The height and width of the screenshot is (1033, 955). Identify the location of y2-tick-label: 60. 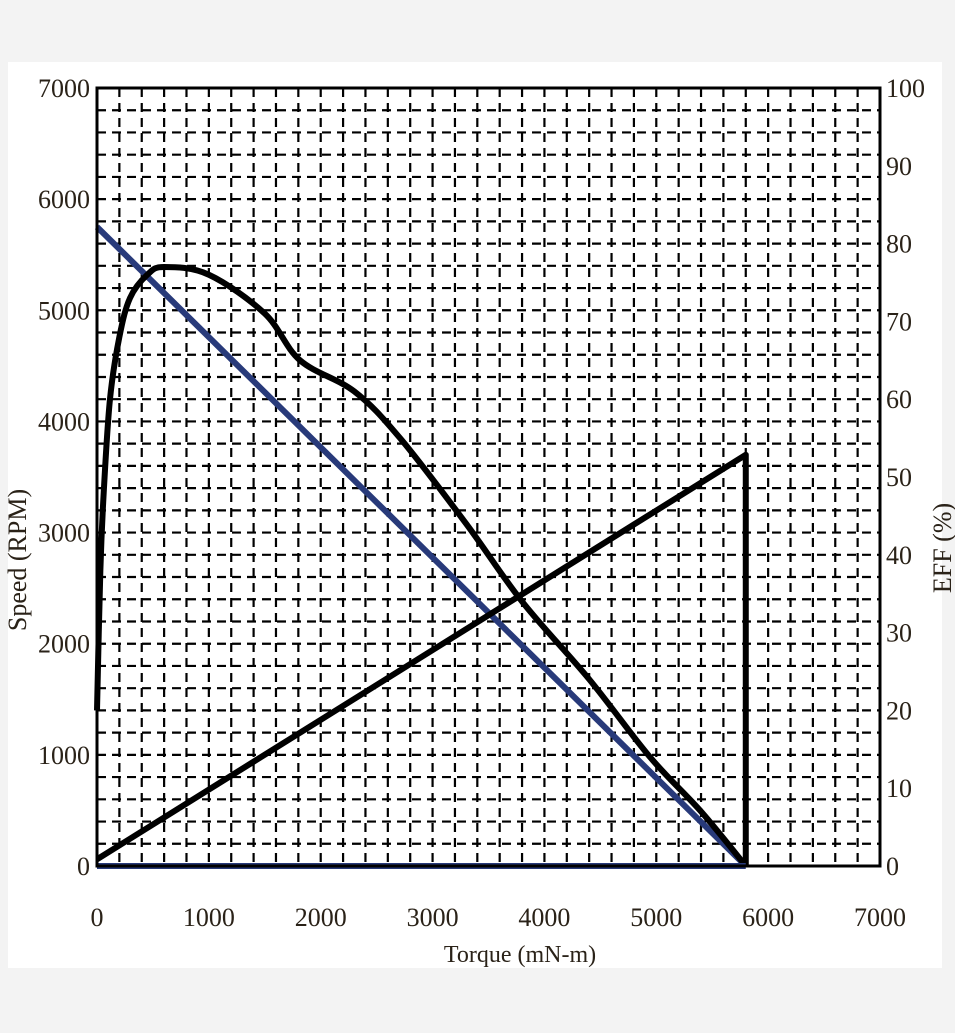
(899, 399).